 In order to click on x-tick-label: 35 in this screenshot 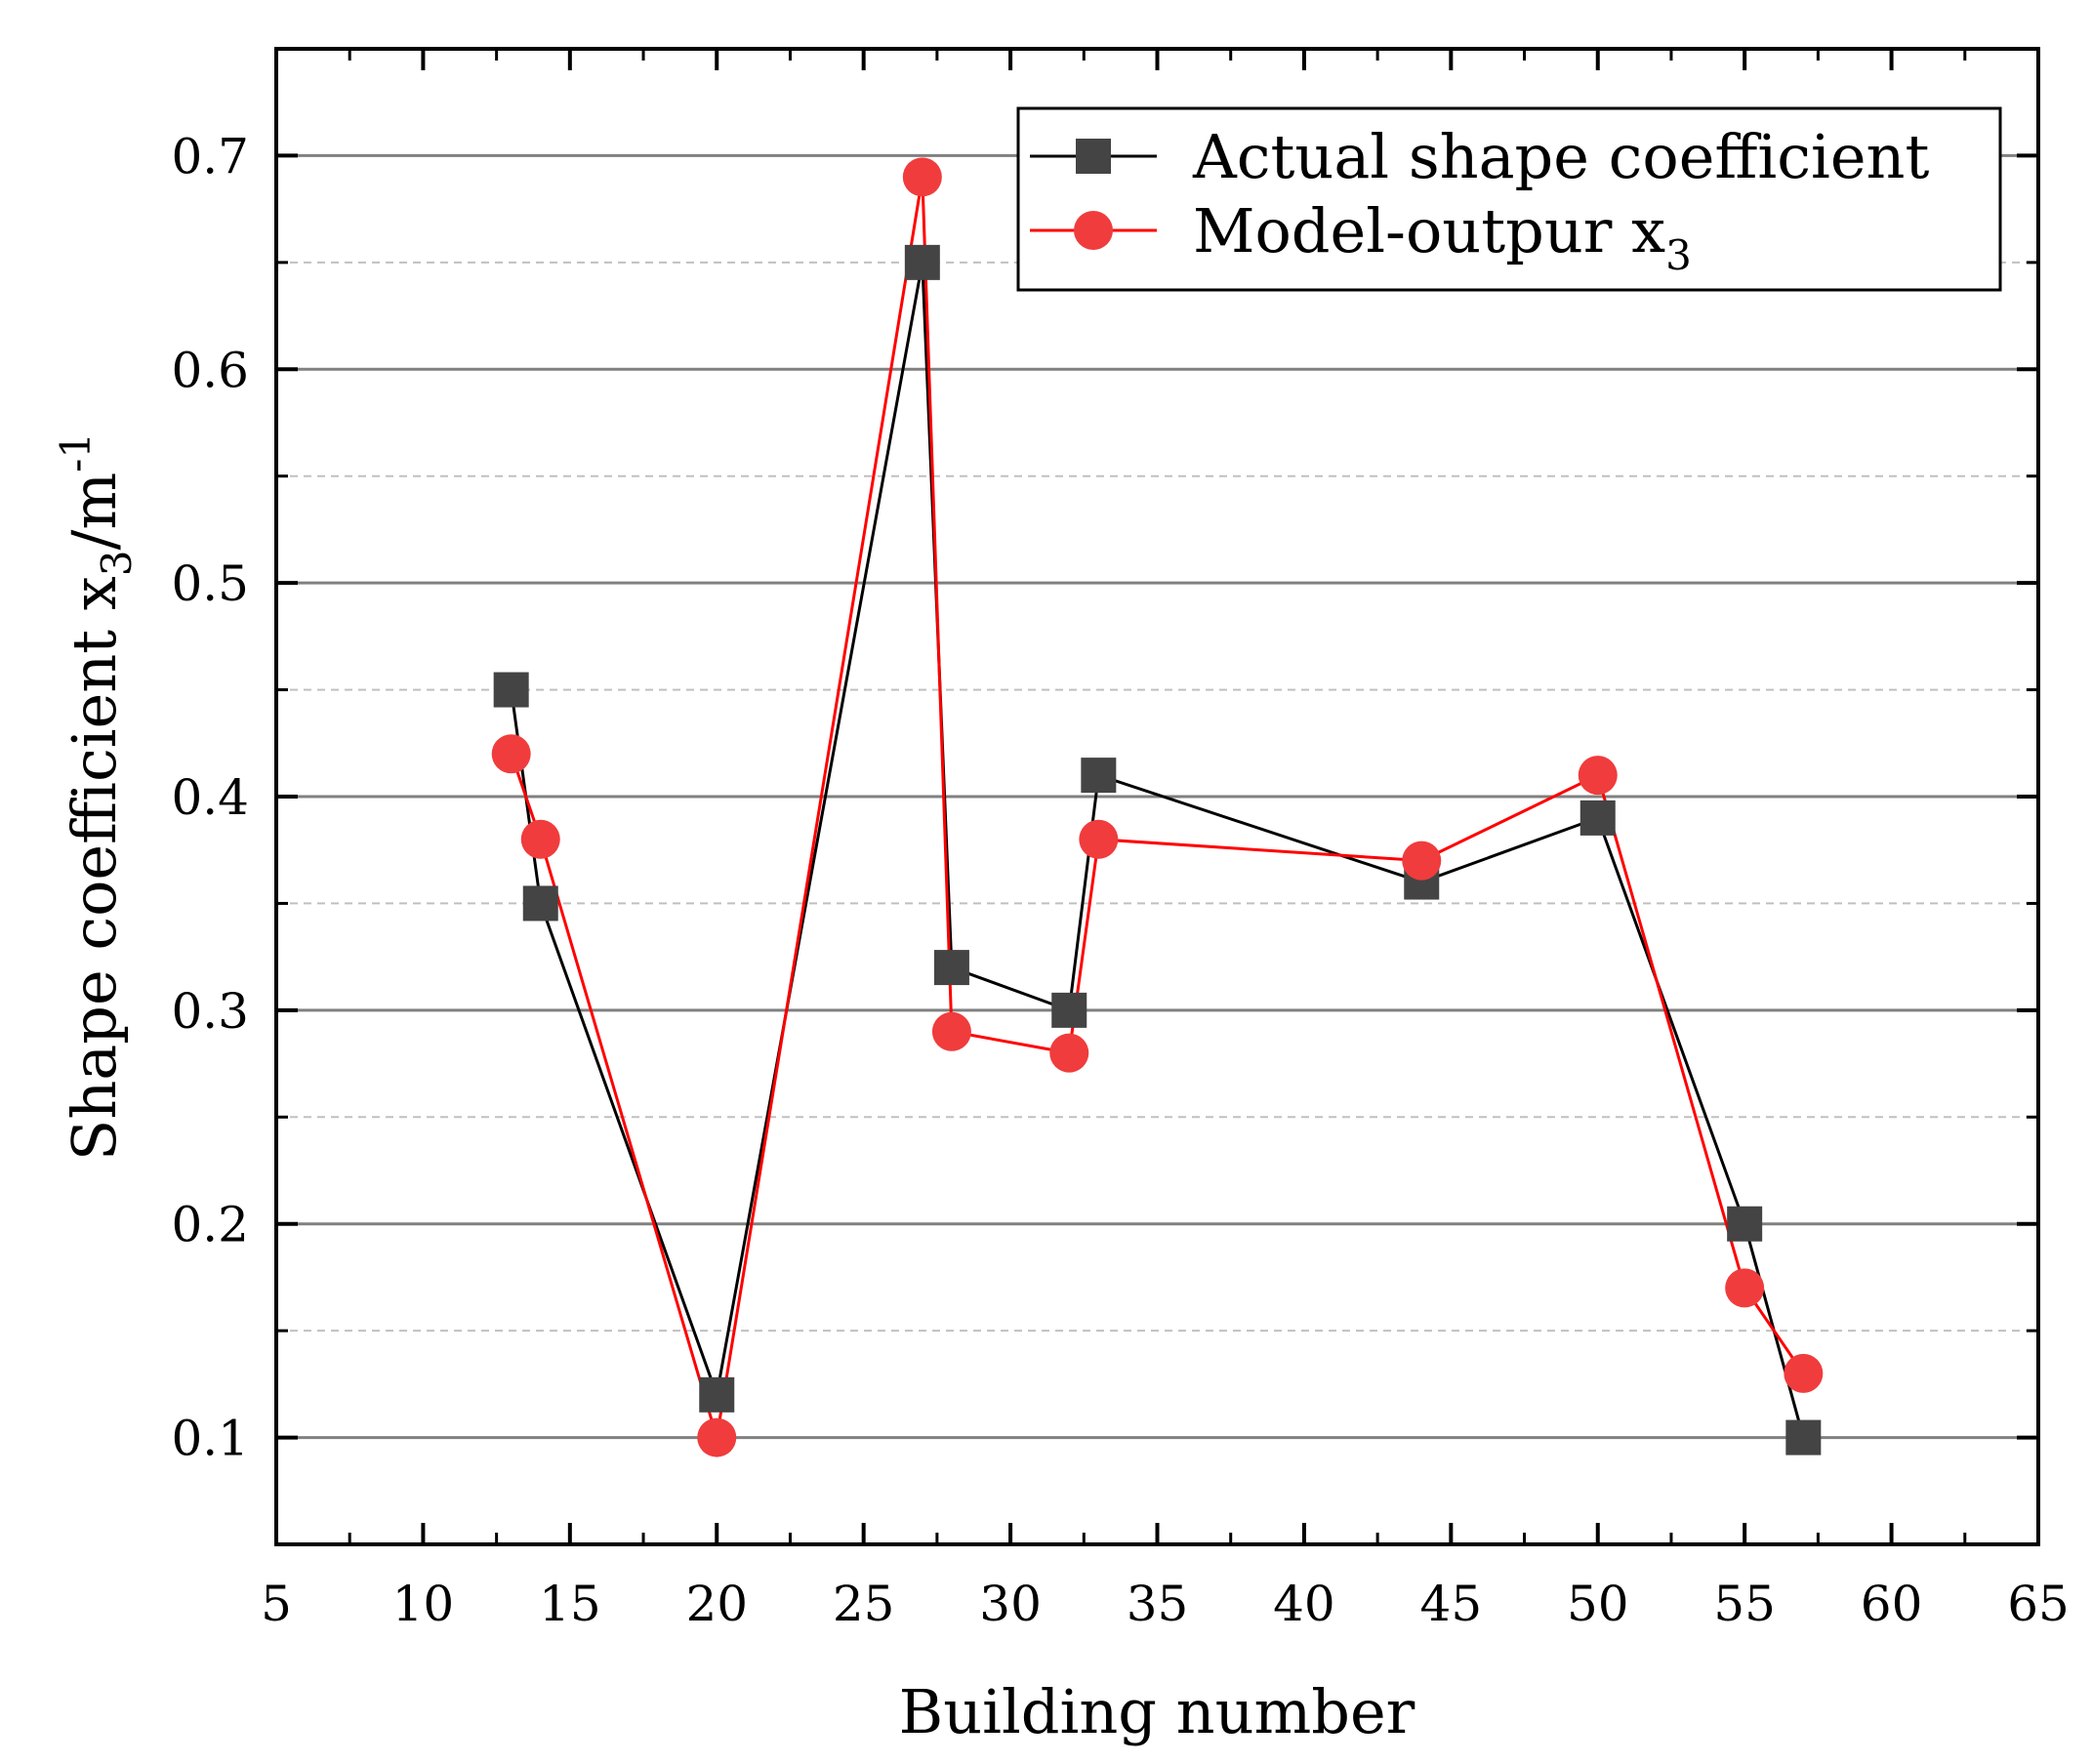, I will do `click(1158, 1604)`.